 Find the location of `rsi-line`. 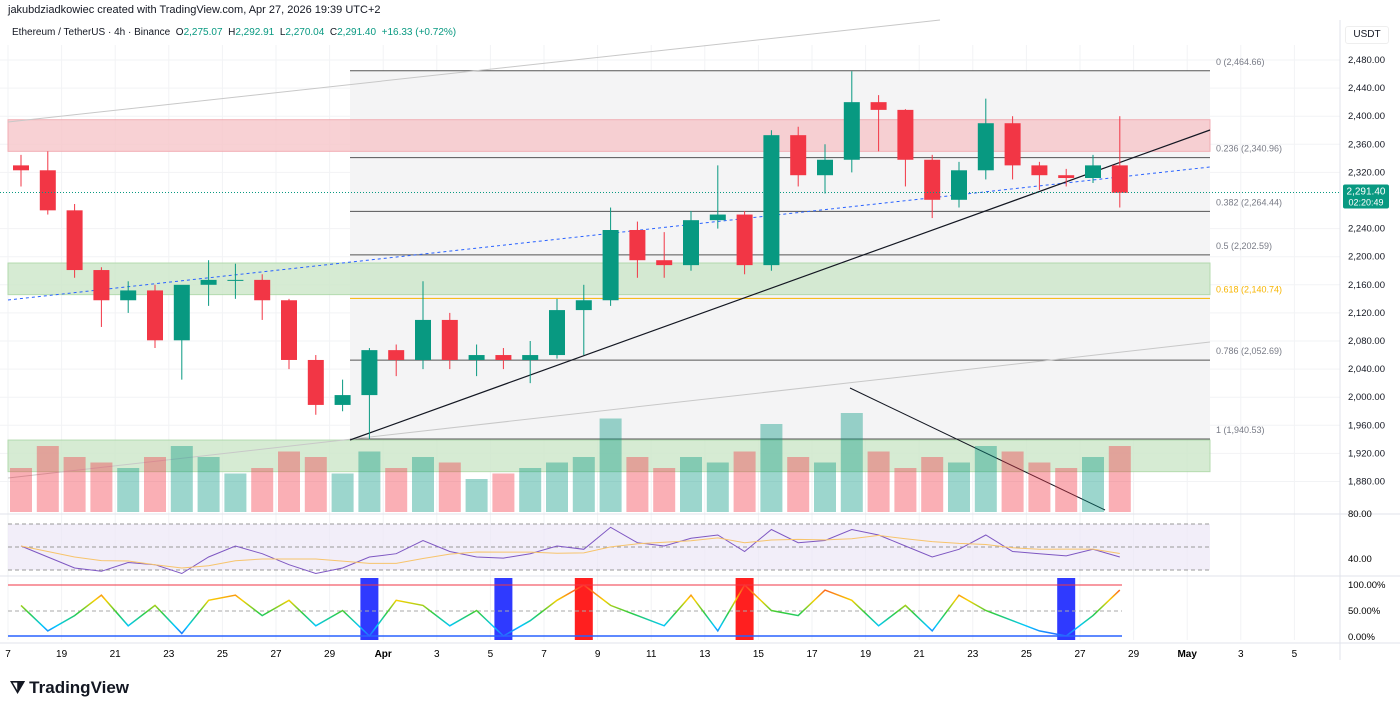

rsi-line is located at coordinates (570, 550).